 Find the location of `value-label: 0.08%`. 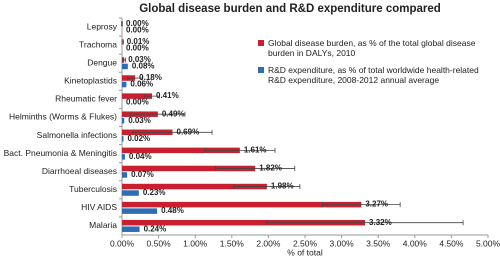

value-label: 0.08% is located at coordinates (143, 66).